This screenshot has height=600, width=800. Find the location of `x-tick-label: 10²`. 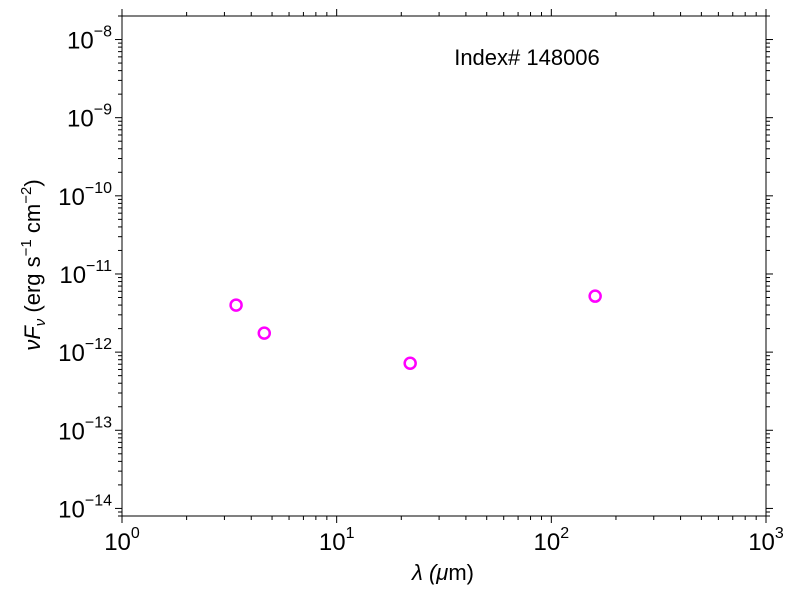

x-tick-label: 10² is located at coordinates (552, 540).